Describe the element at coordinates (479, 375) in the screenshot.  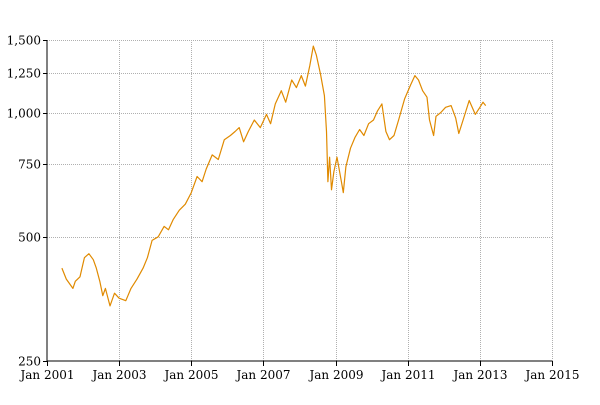
I see `x-tick-label: Jan 2013` at that location.